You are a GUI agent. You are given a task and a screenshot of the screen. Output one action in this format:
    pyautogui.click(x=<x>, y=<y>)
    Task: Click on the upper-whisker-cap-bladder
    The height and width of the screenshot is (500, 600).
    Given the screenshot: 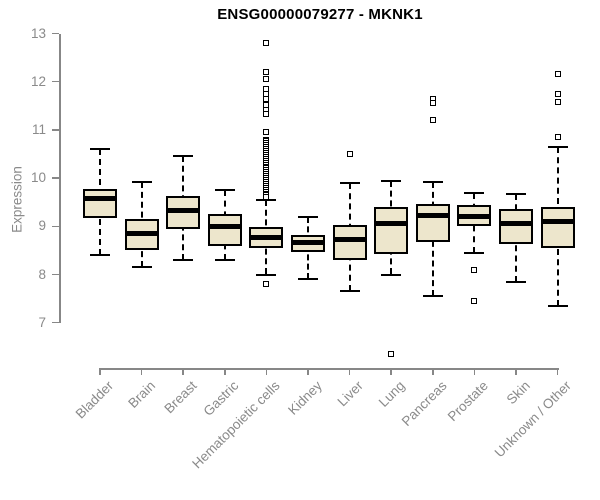 What is the action you would take?
    pyautogui.click(x=100, y=149)
    